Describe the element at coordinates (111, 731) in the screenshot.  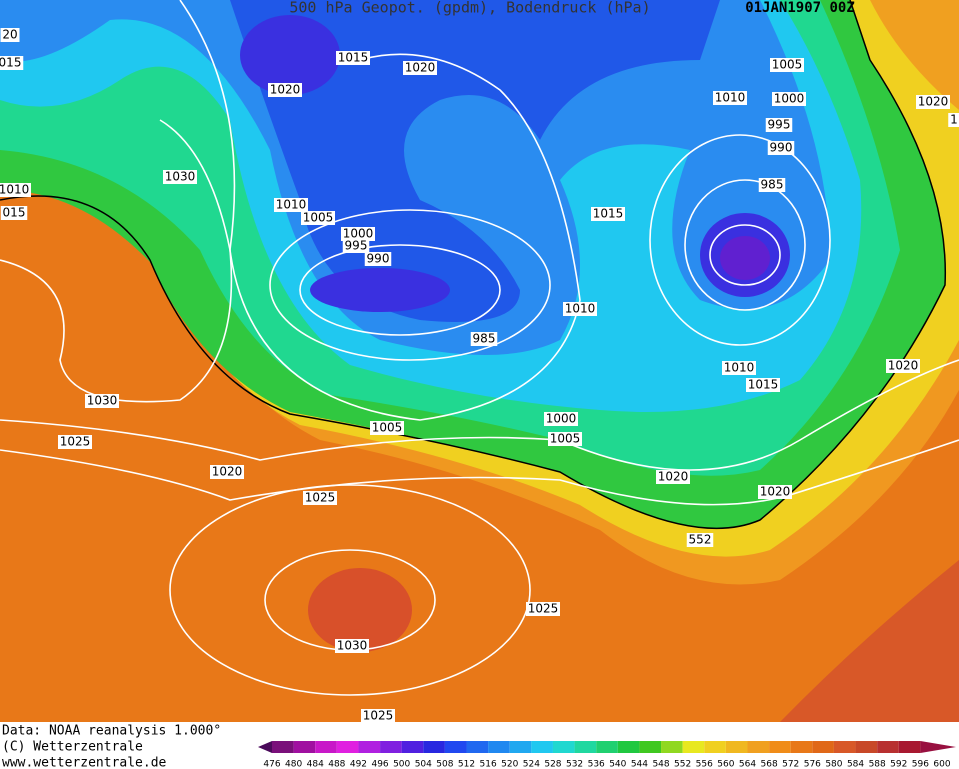
I see `footer-line: Data: NOAA reanalysis 1.000°` at that location.